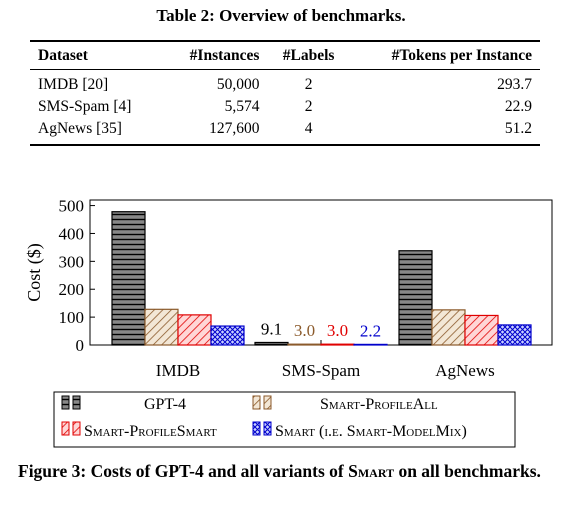 The image size is (562, 513). Describe the element at coordinates (238, 84) in the screenshot. I see `cell-instances: 50,000` at that location.